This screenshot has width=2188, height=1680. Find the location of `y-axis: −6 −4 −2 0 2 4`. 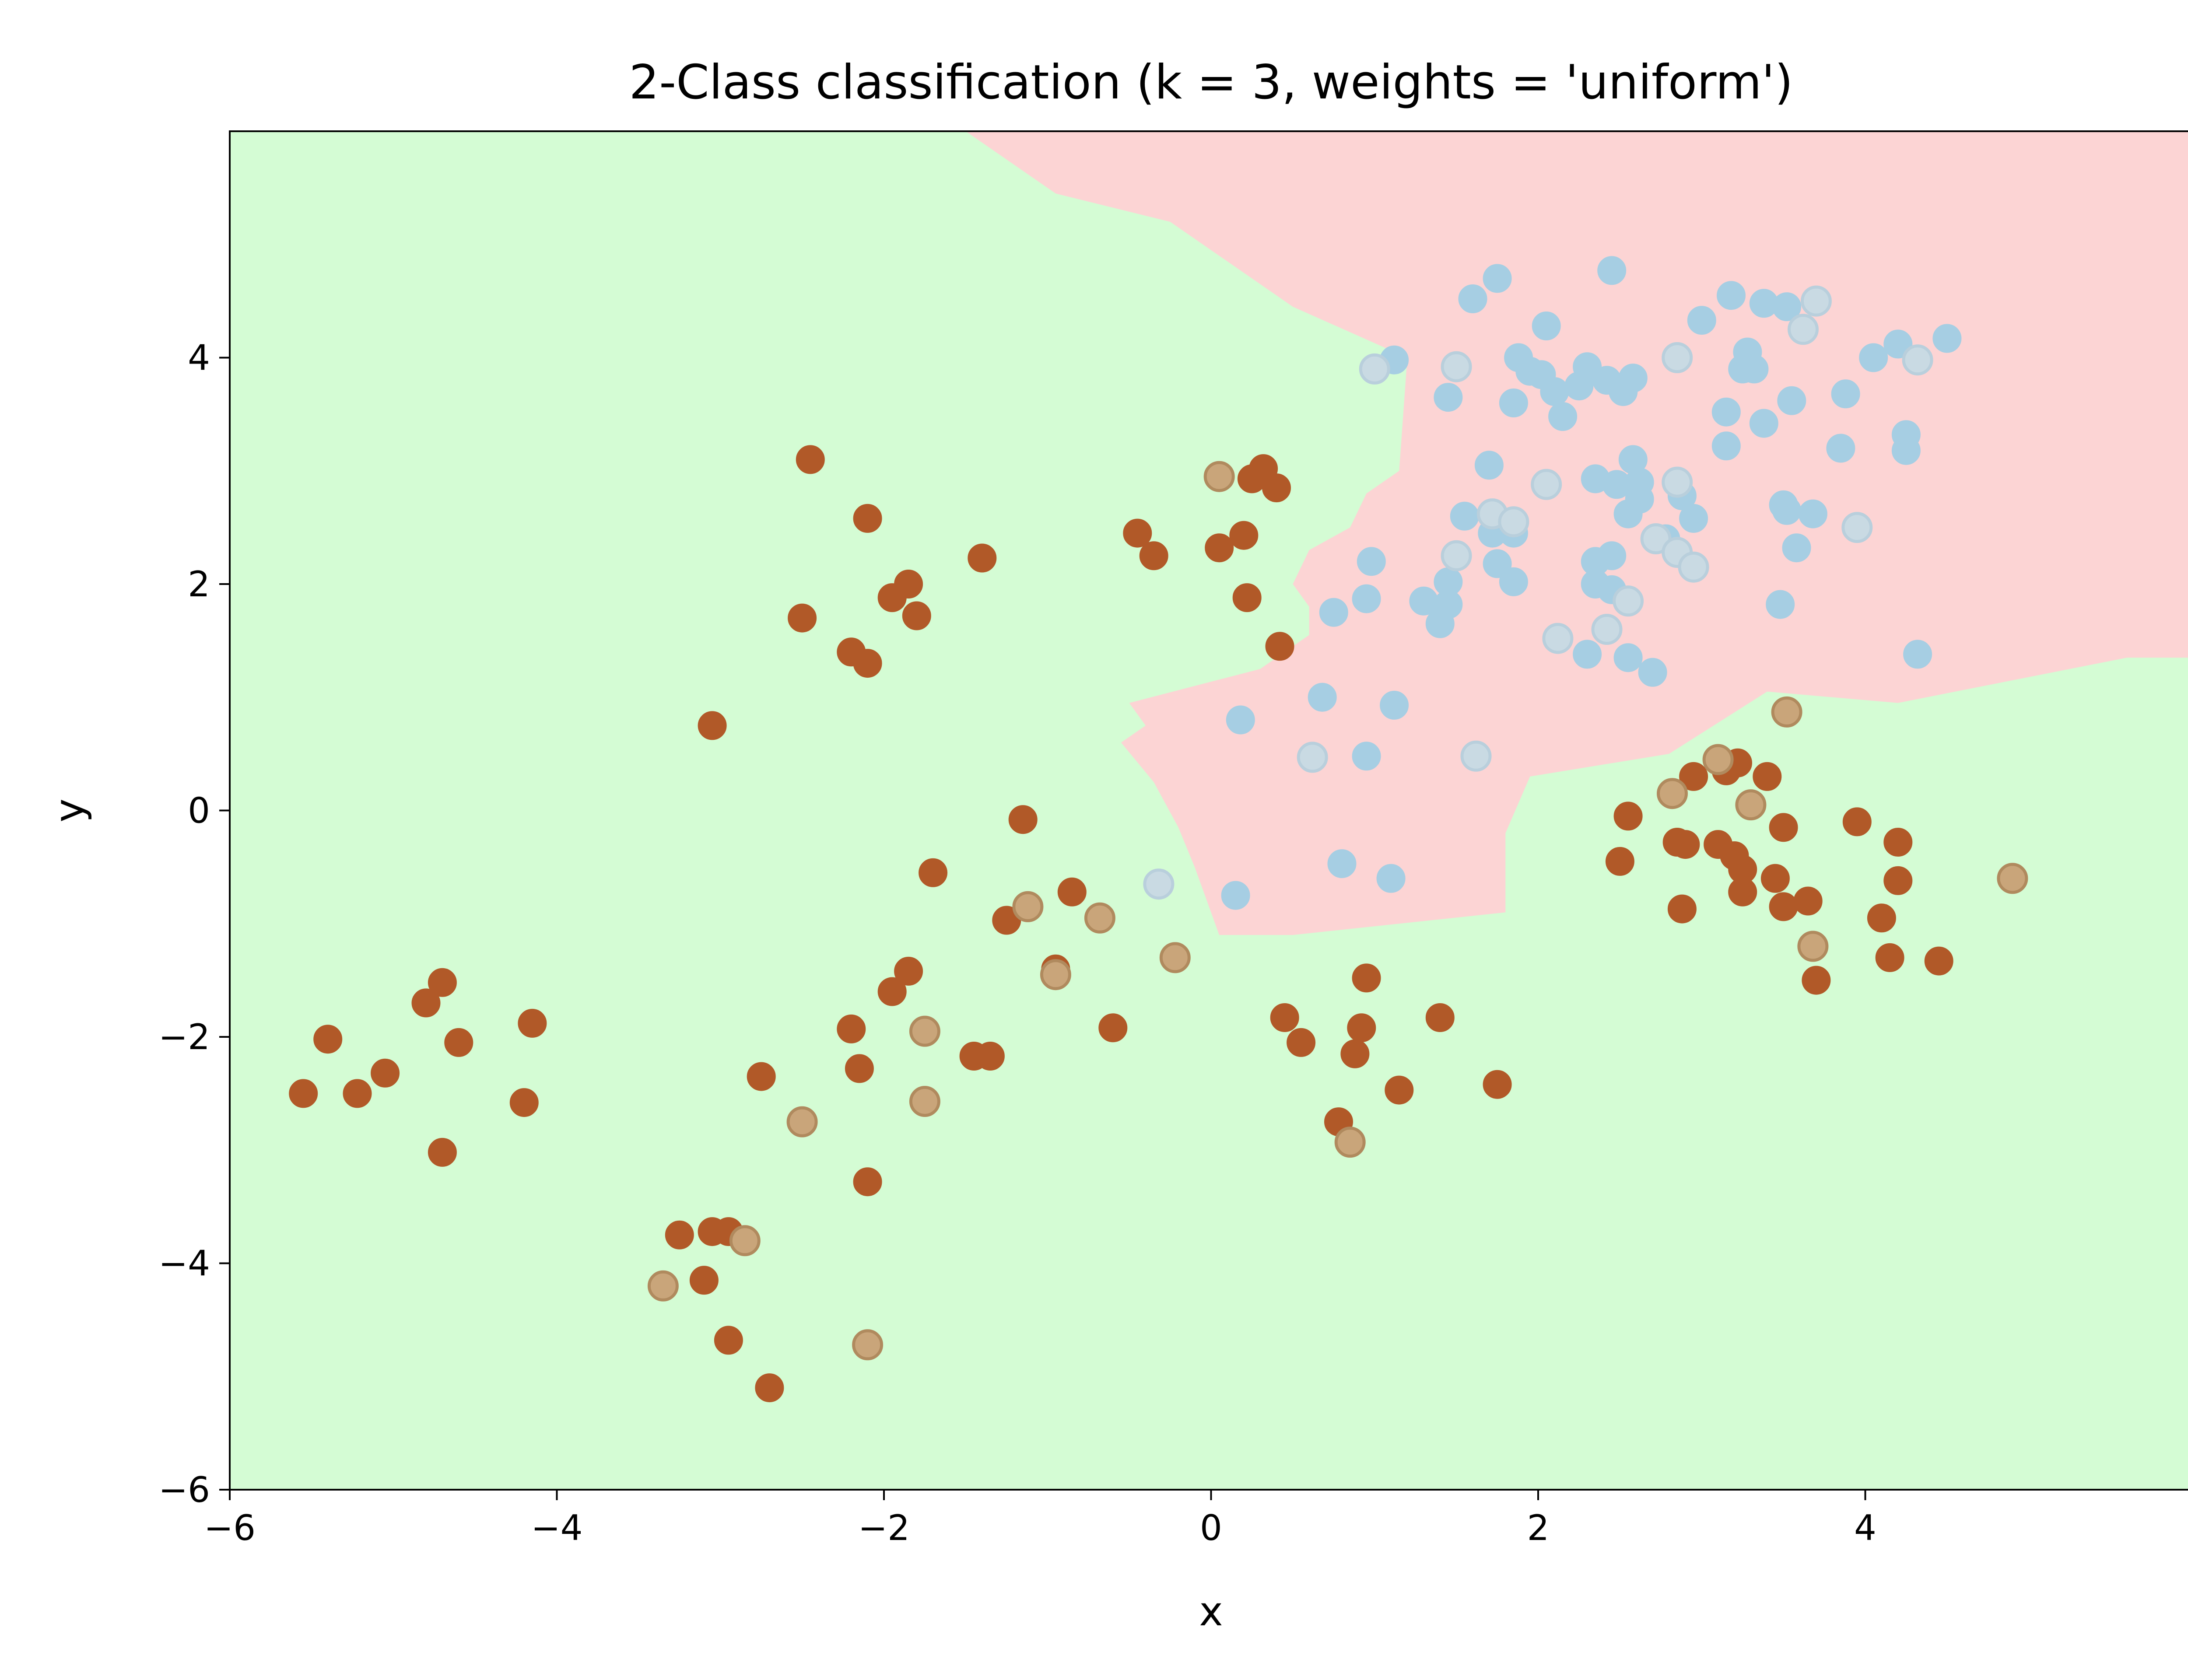

y-axis: −6 −4 −2 0 2 4 is located at coordinates (194, 924).